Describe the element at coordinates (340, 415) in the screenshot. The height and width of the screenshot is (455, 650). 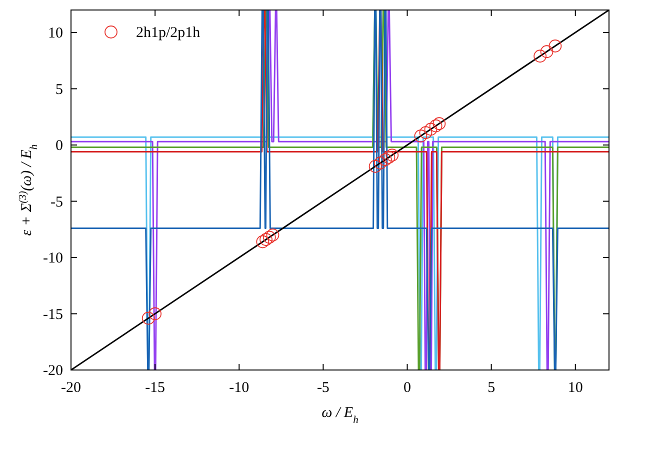
I see `x-axis-title: ω / E$_{h}$` at that location.